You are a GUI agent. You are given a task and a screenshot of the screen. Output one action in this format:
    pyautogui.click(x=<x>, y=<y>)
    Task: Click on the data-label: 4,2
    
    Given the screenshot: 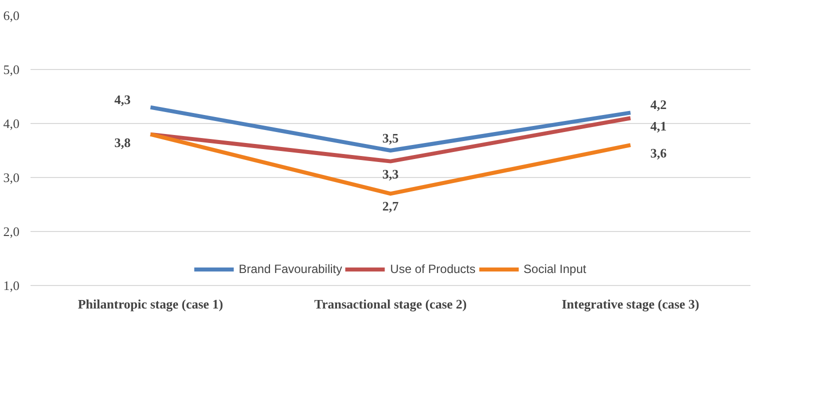 What is the action you would take?
    pyautogui.click(x=658, y=104)
    